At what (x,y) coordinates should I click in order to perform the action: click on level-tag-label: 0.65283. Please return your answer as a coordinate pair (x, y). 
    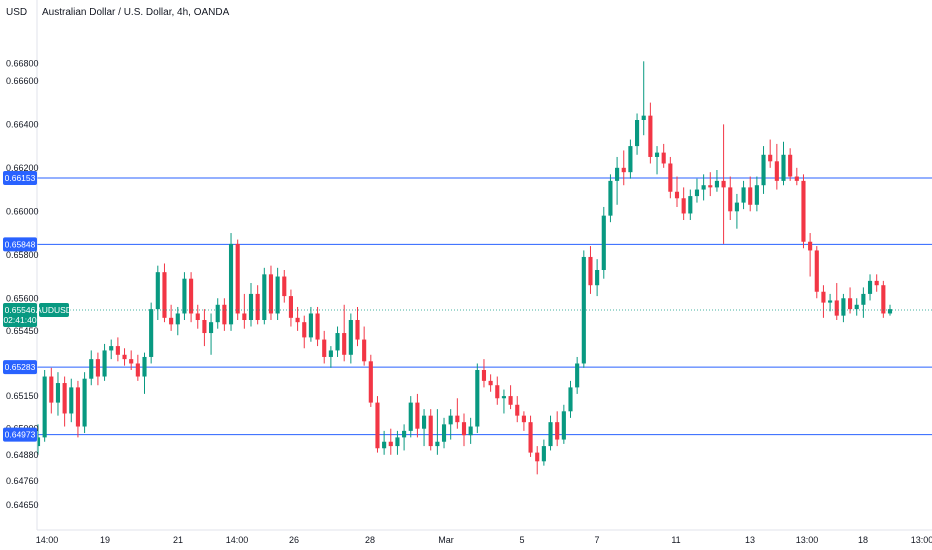
    Looking at the image, I should click on (20, 367).